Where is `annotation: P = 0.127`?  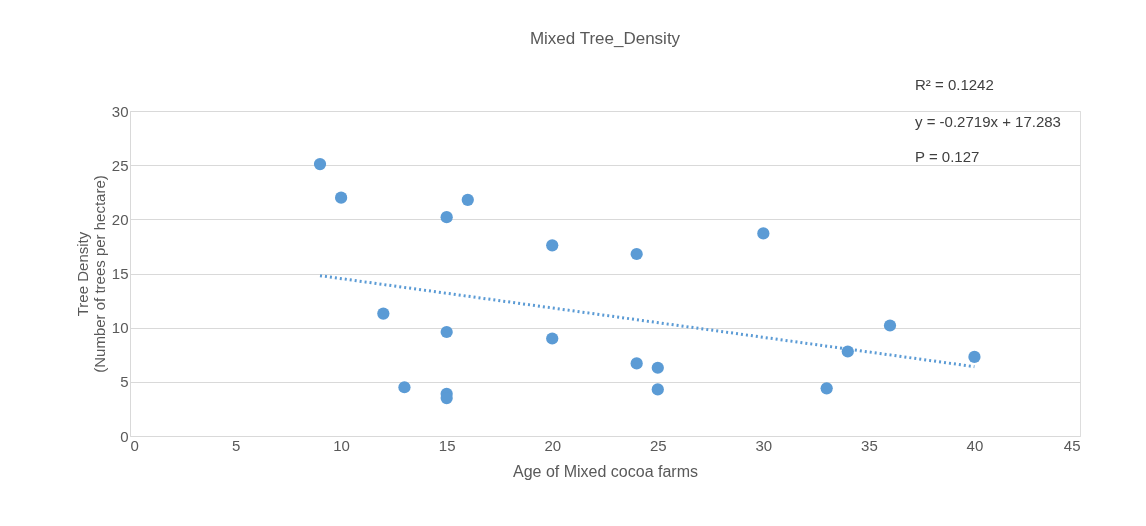
annotation: P = 0.127 is located at coordinates (947, 156).